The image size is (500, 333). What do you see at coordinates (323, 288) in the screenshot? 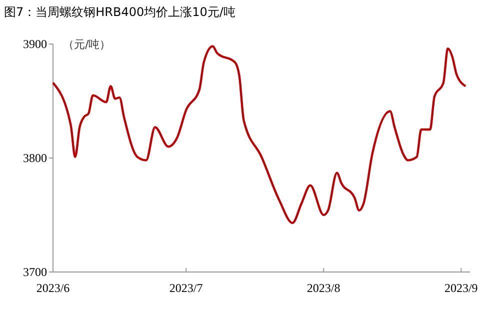
I see `x-tick-label: 2023/8` at bounding box center [323, 288].